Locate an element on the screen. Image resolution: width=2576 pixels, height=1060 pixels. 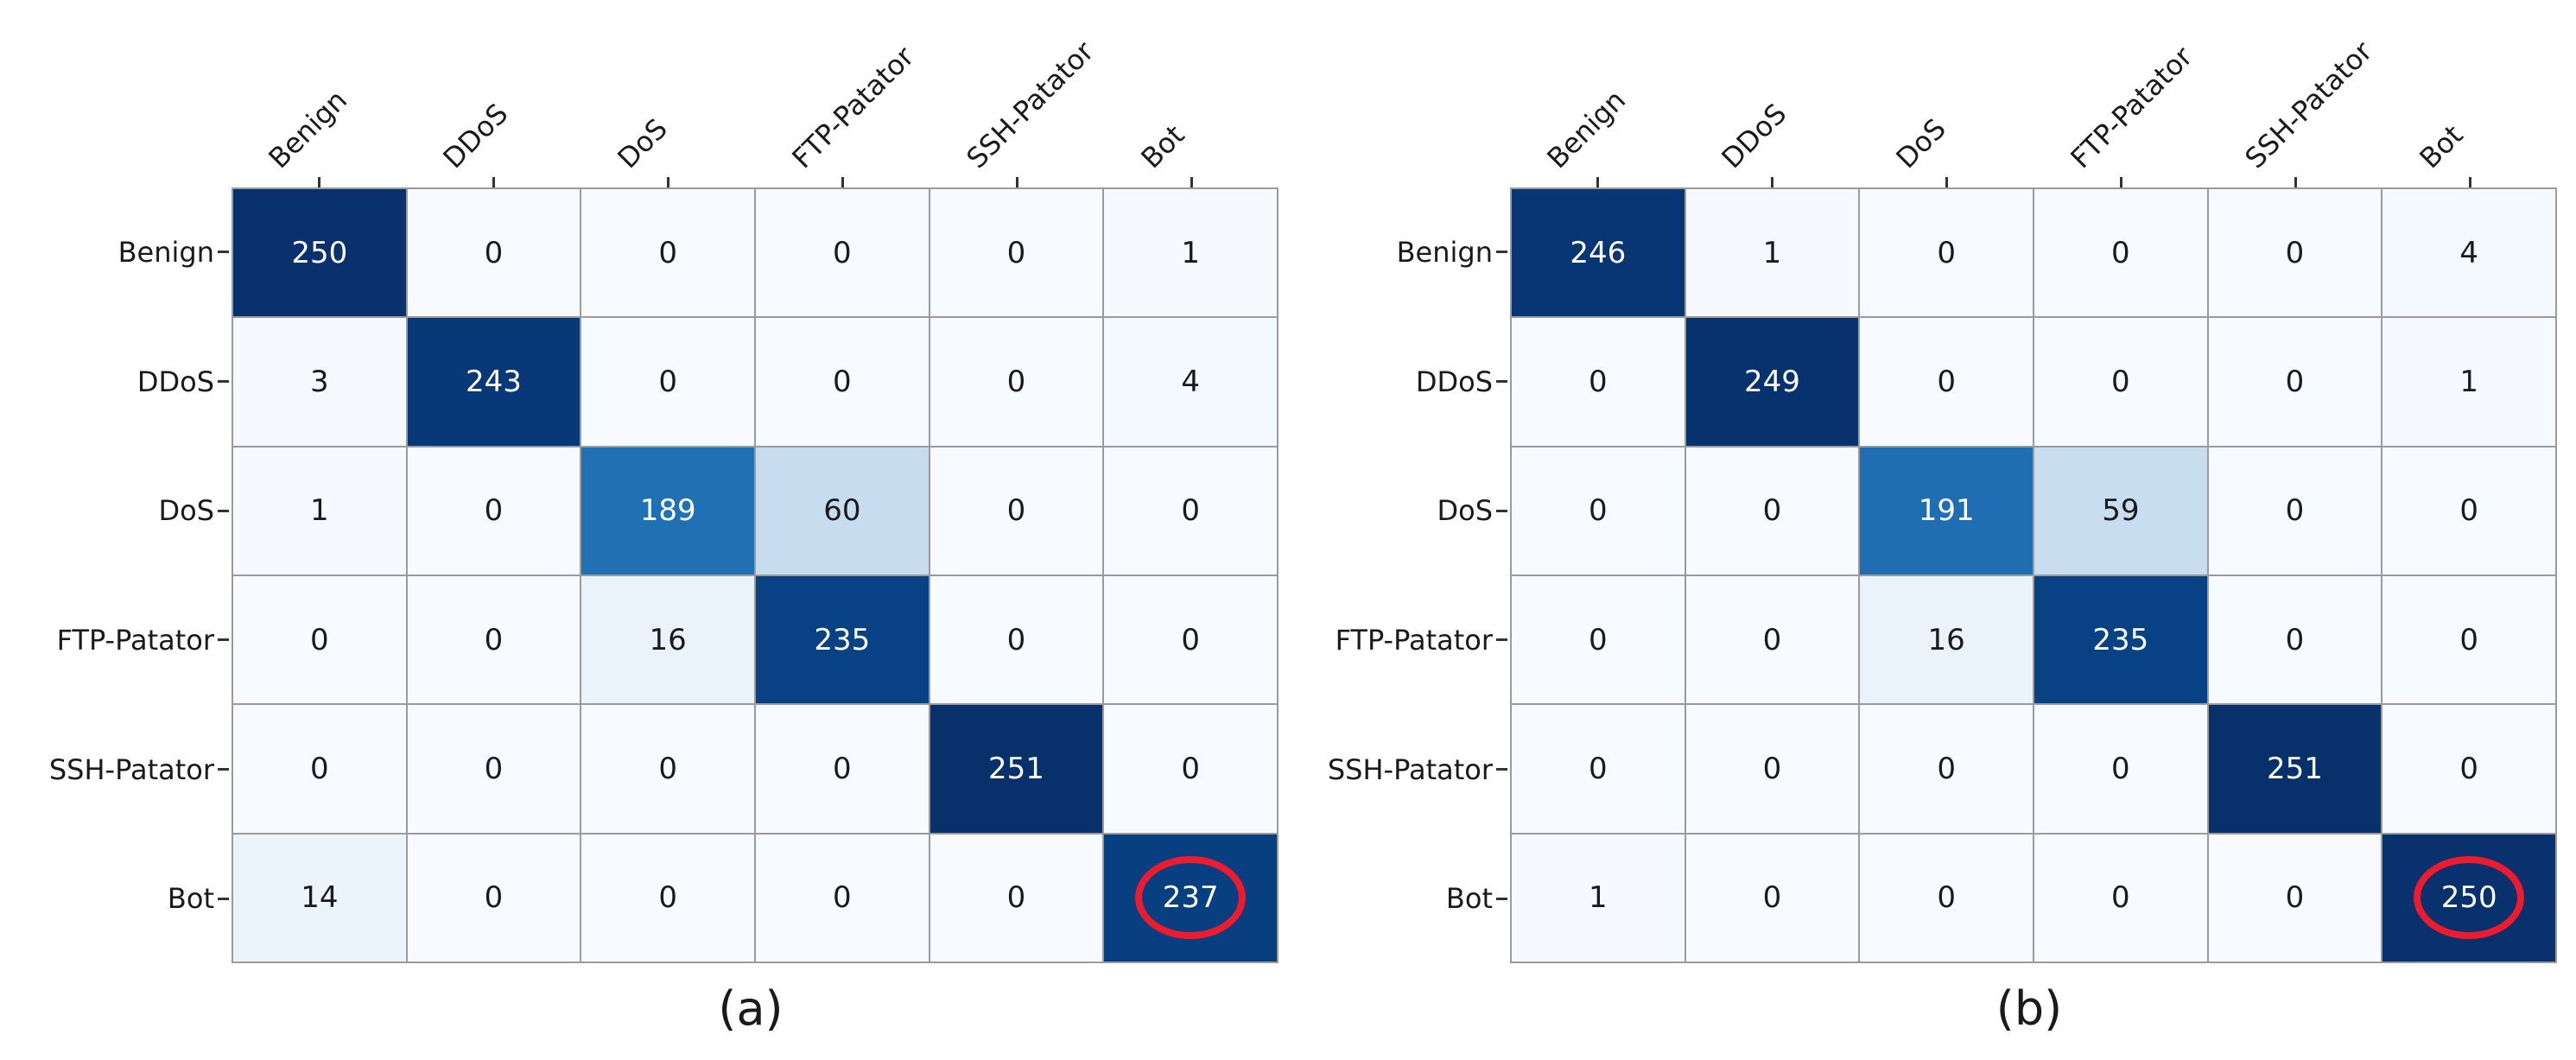
matrix-cell: 16 is located at coordinates (1946, 639).